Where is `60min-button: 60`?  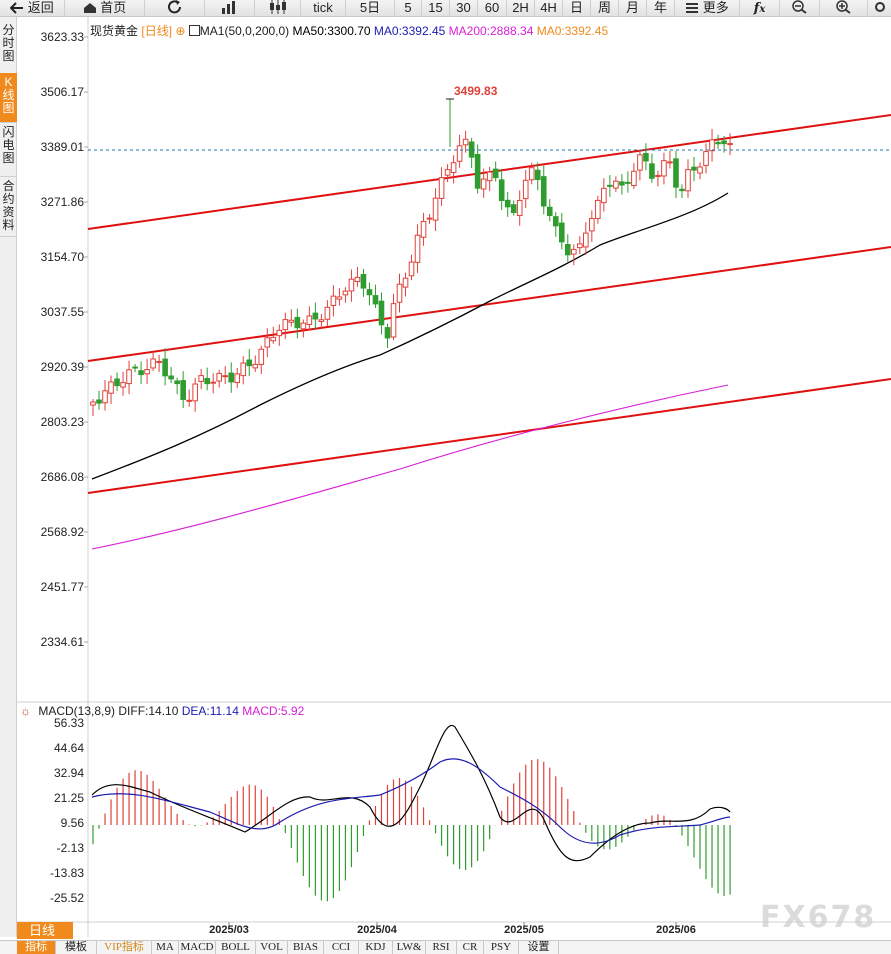
60min-button: 60 is located at coordinates (492, 8).